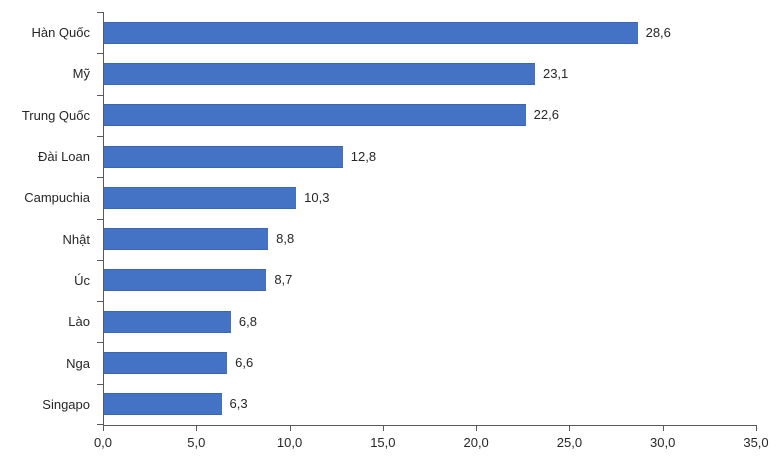 The width and height of the screenshot is (783, 456). I want to click on category-label: Đài Loan, so click(63, 157).